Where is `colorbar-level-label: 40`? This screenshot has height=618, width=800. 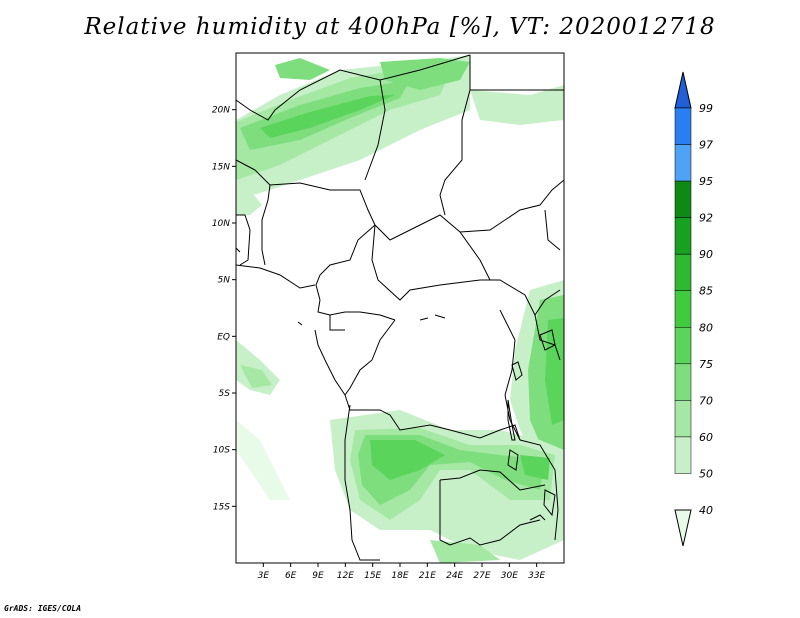
colorbar-level-label: 40 is located at coordinates (706, 510).